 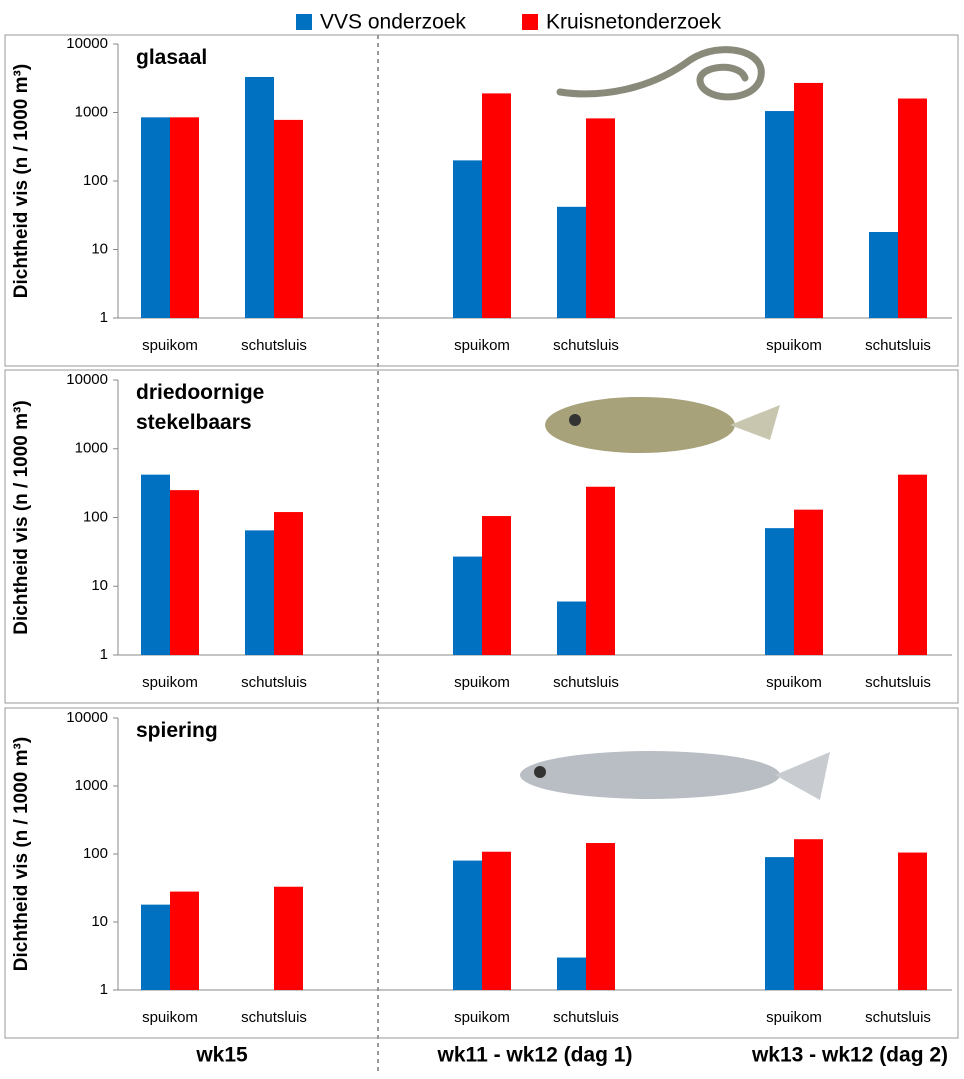 I want to click on panel-title: spiering, so click(x=177, y=730).